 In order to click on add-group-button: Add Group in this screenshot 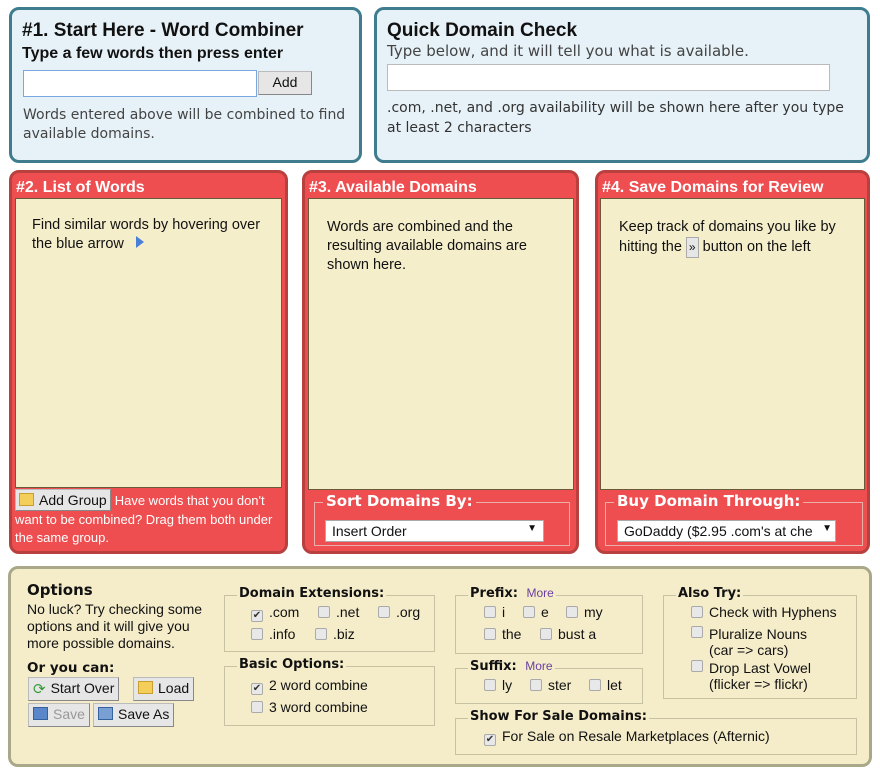, I will do `click(63, 500)`.